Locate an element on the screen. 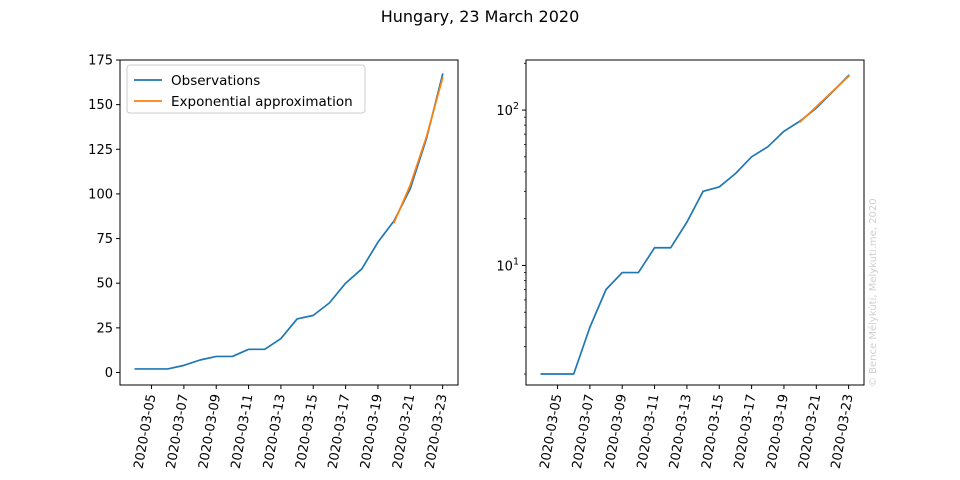 The image size is (960, 480). y-tick-label: 125 is located at coordinates (100, 150).